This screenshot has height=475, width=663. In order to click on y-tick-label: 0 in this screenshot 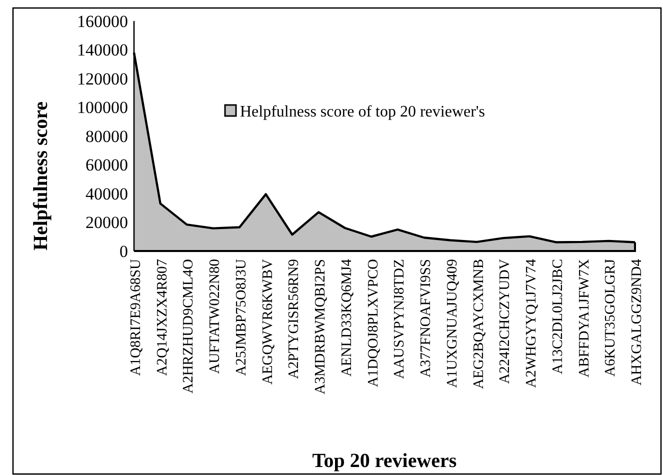, I will do `click(124, 251)`.